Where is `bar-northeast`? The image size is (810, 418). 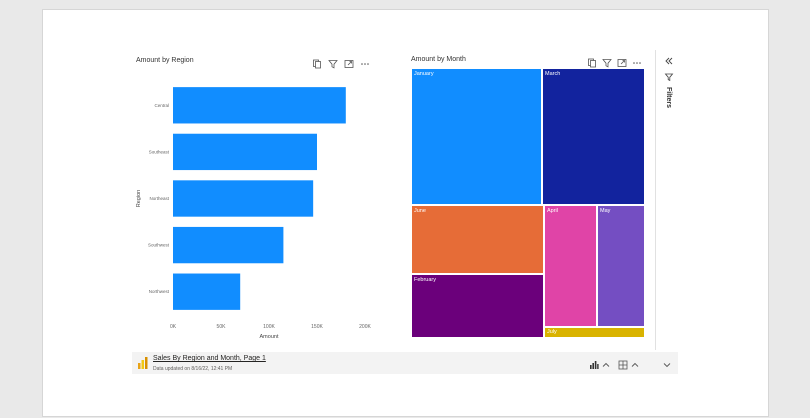
bar-northeast is located at coordinates (243, 198).